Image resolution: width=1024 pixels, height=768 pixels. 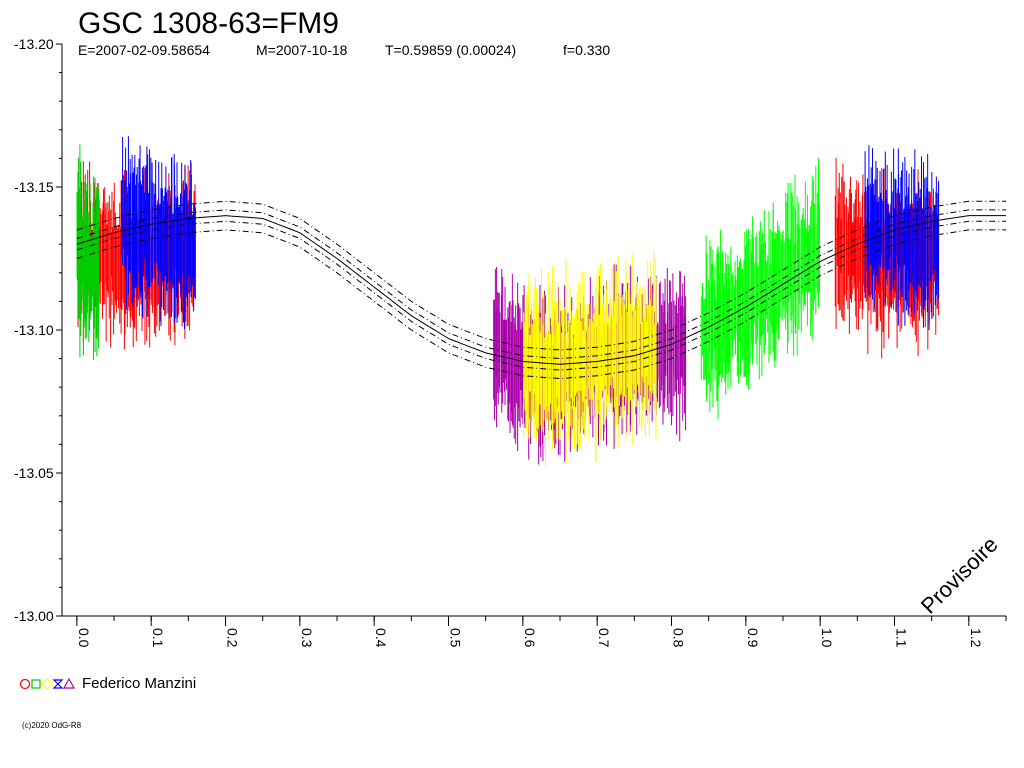 I want to click on x-tick-label: 1.1, so click(x=902, y=638).